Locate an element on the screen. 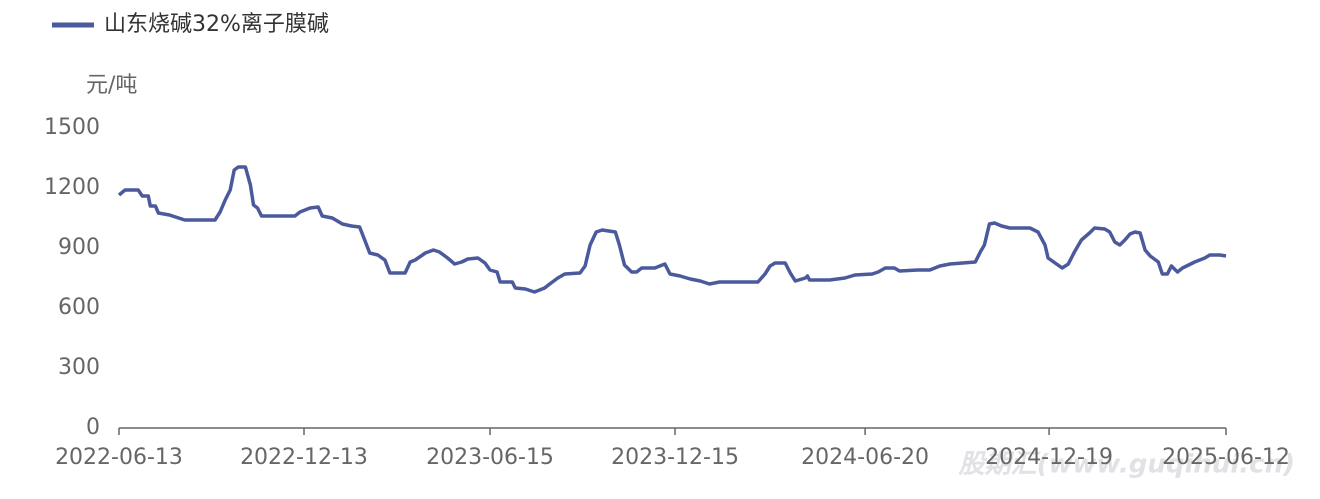 The width and height of the screenshot is (1320, 499). watermark: 股期汇(www.guqihui.cn) is located at coordinates (1126, 465).